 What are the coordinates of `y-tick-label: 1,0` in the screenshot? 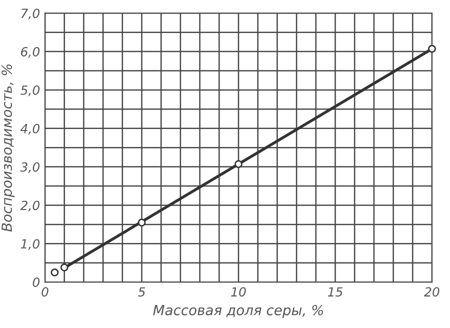 It's located at (30, 244).